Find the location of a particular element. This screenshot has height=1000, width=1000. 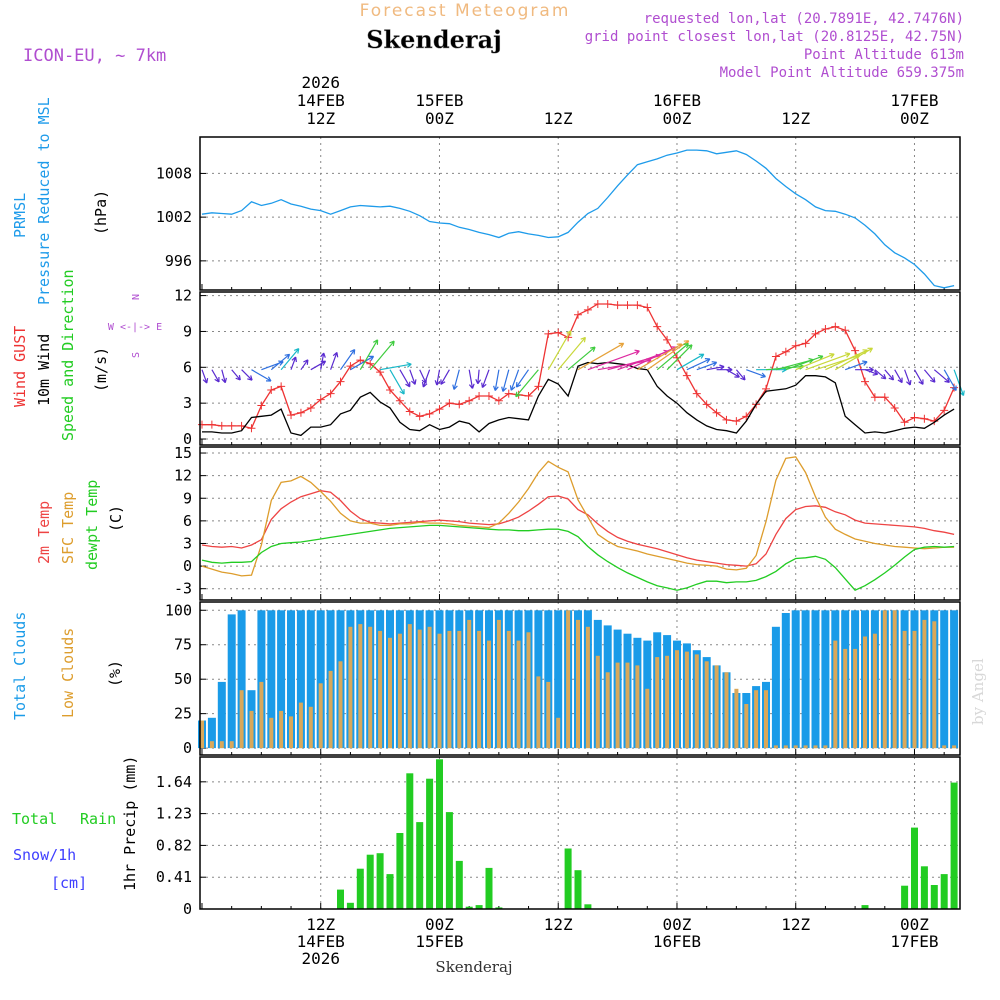

ytick-label: 0.82 is located at coordinates (174, 845).